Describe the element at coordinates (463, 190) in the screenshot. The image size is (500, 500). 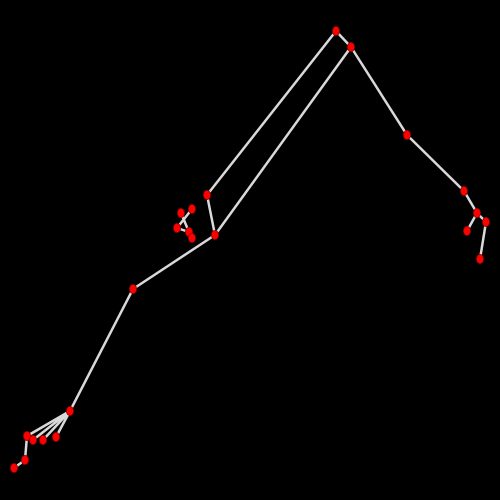
I see `joint-h` at that location.